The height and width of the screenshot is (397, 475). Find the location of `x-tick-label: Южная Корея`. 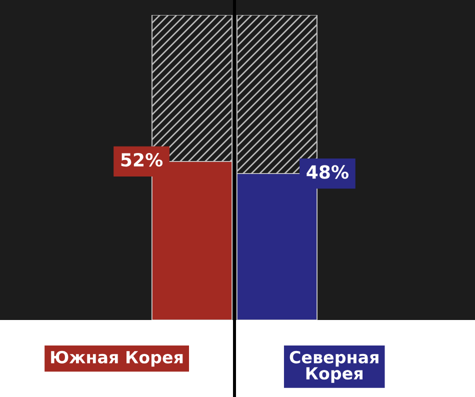

x-tick-label: Южная Корея is located at coordinates (117, 358).